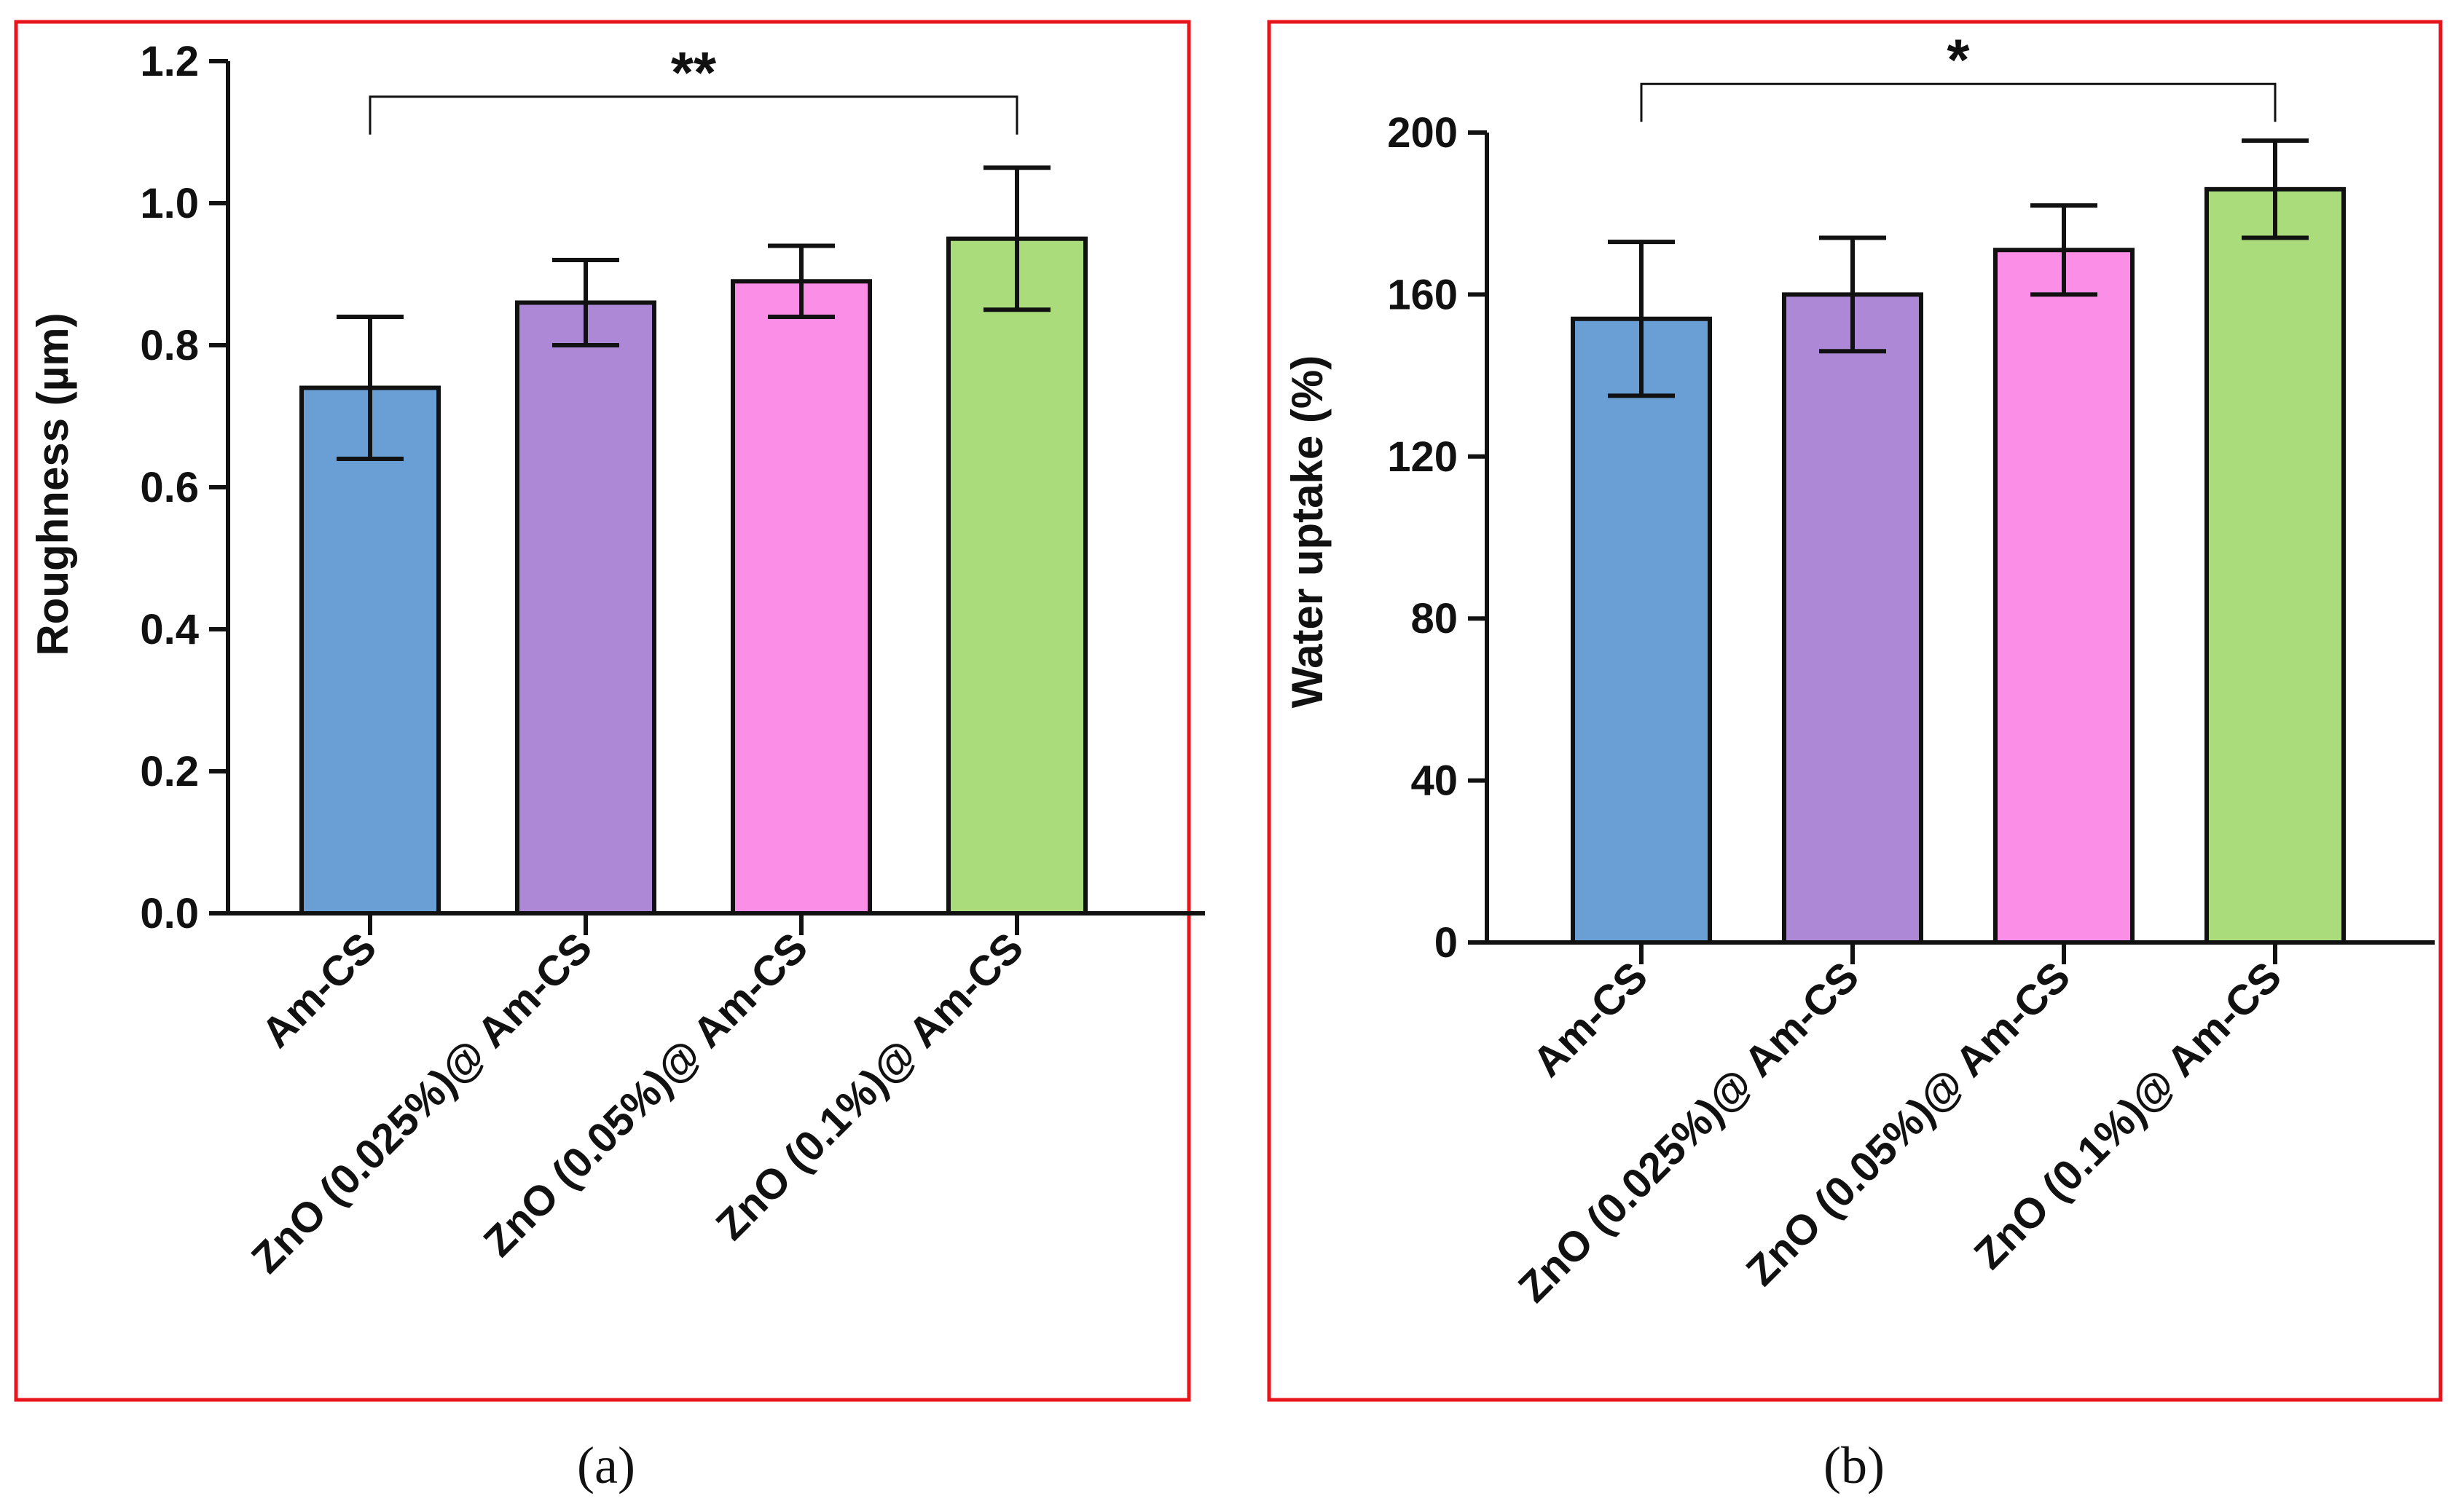  I want to click on y-tick-label: 0.4, so click(169, 629).